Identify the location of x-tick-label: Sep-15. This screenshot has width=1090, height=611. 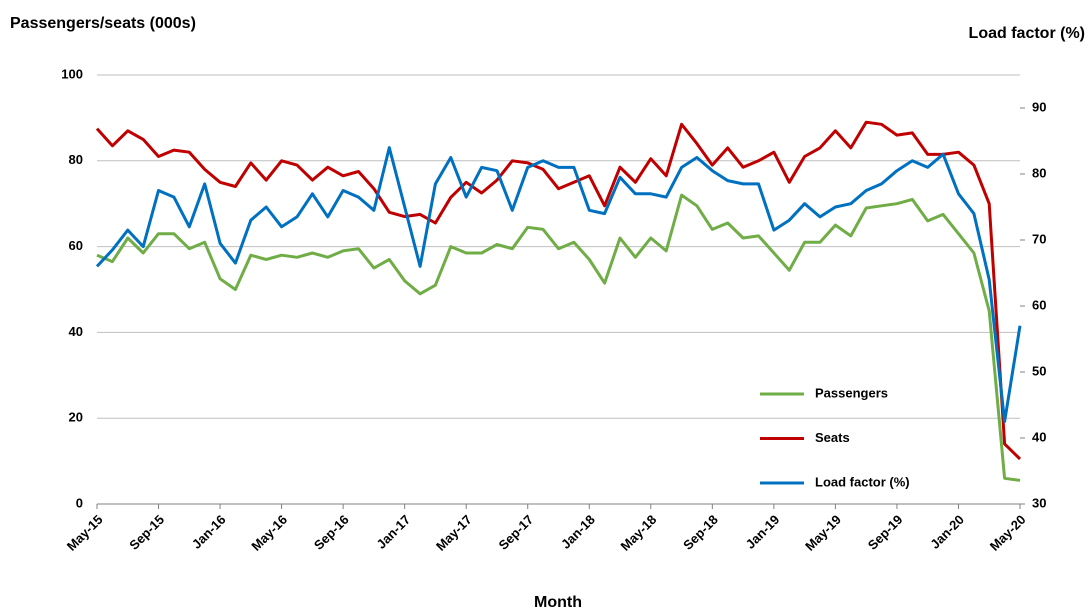
(146, 532).